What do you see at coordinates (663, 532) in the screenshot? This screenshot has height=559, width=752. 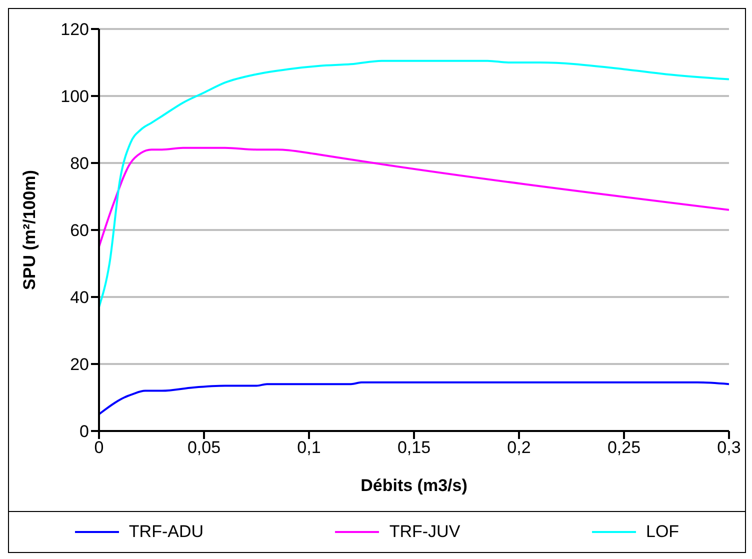 I see `legend-label: LOF` at bounding box center [663, 532].